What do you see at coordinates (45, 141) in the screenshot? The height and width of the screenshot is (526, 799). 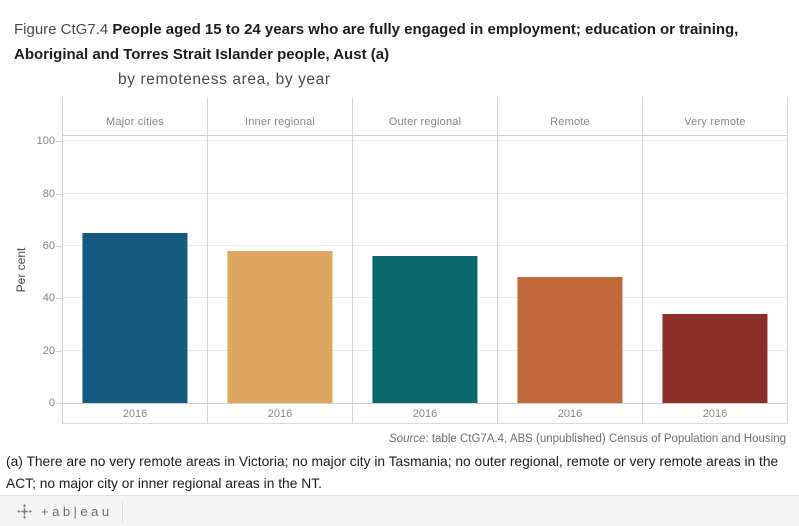 I see `y-tick-label: 100` at bounding box center [45, 141].